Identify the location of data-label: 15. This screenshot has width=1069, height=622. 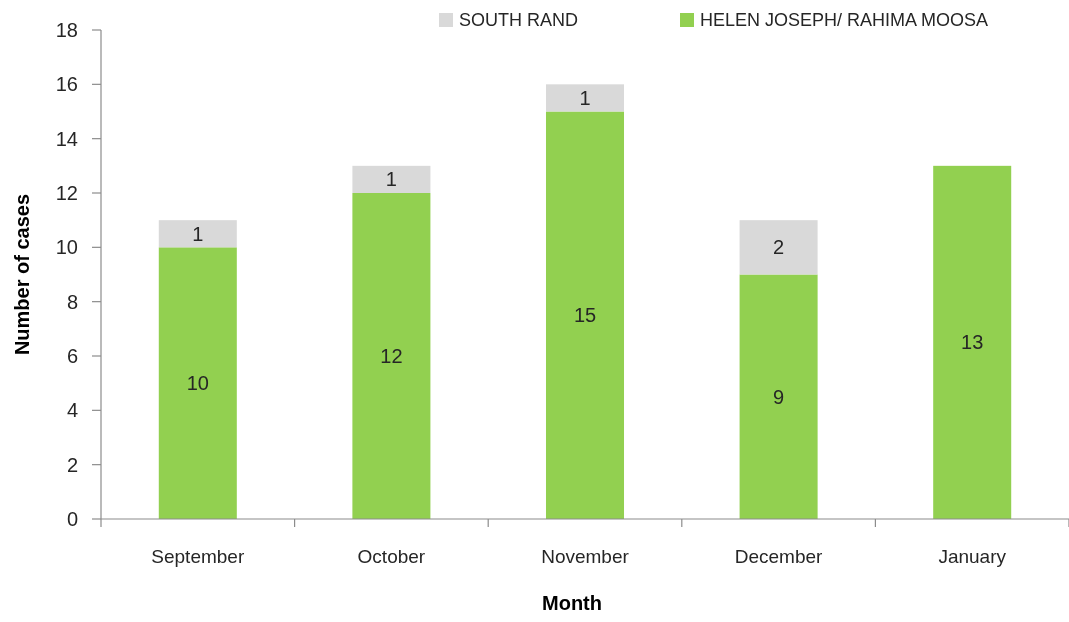
(585, 315).